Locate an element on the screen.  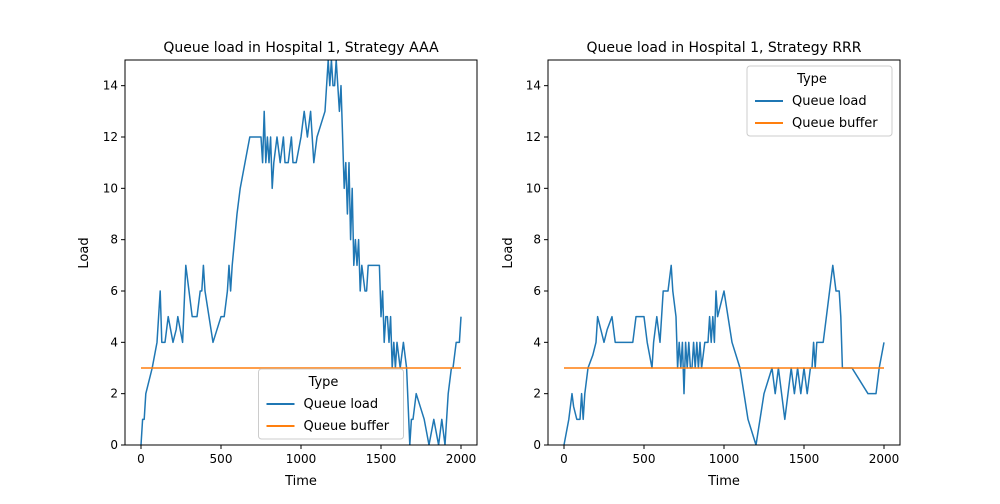
chart-title: Queue load in Hospital 1, Strategy AAA is located at coordinates (301, 48).